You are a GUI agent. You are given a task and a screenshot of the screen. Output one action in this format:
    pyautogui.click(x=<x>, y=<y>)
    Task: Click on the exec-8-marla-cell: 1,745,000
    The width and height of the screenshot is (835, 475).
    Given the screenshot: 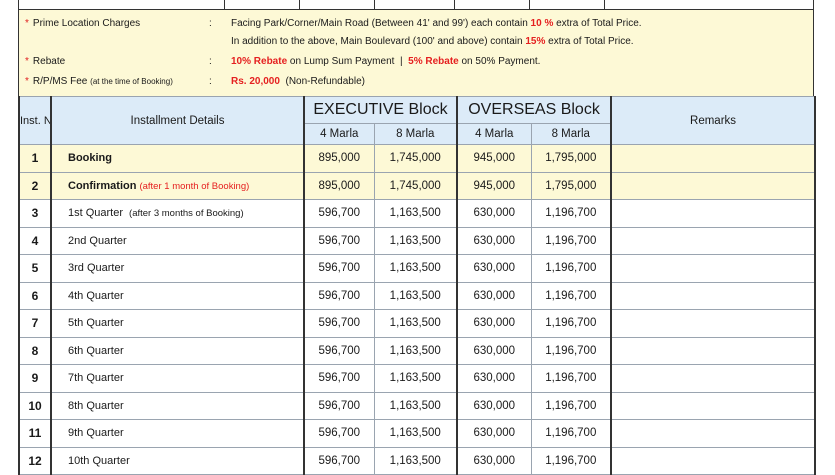 What is the action you would take?
    pyautogui.click(x=415, y=185)
    